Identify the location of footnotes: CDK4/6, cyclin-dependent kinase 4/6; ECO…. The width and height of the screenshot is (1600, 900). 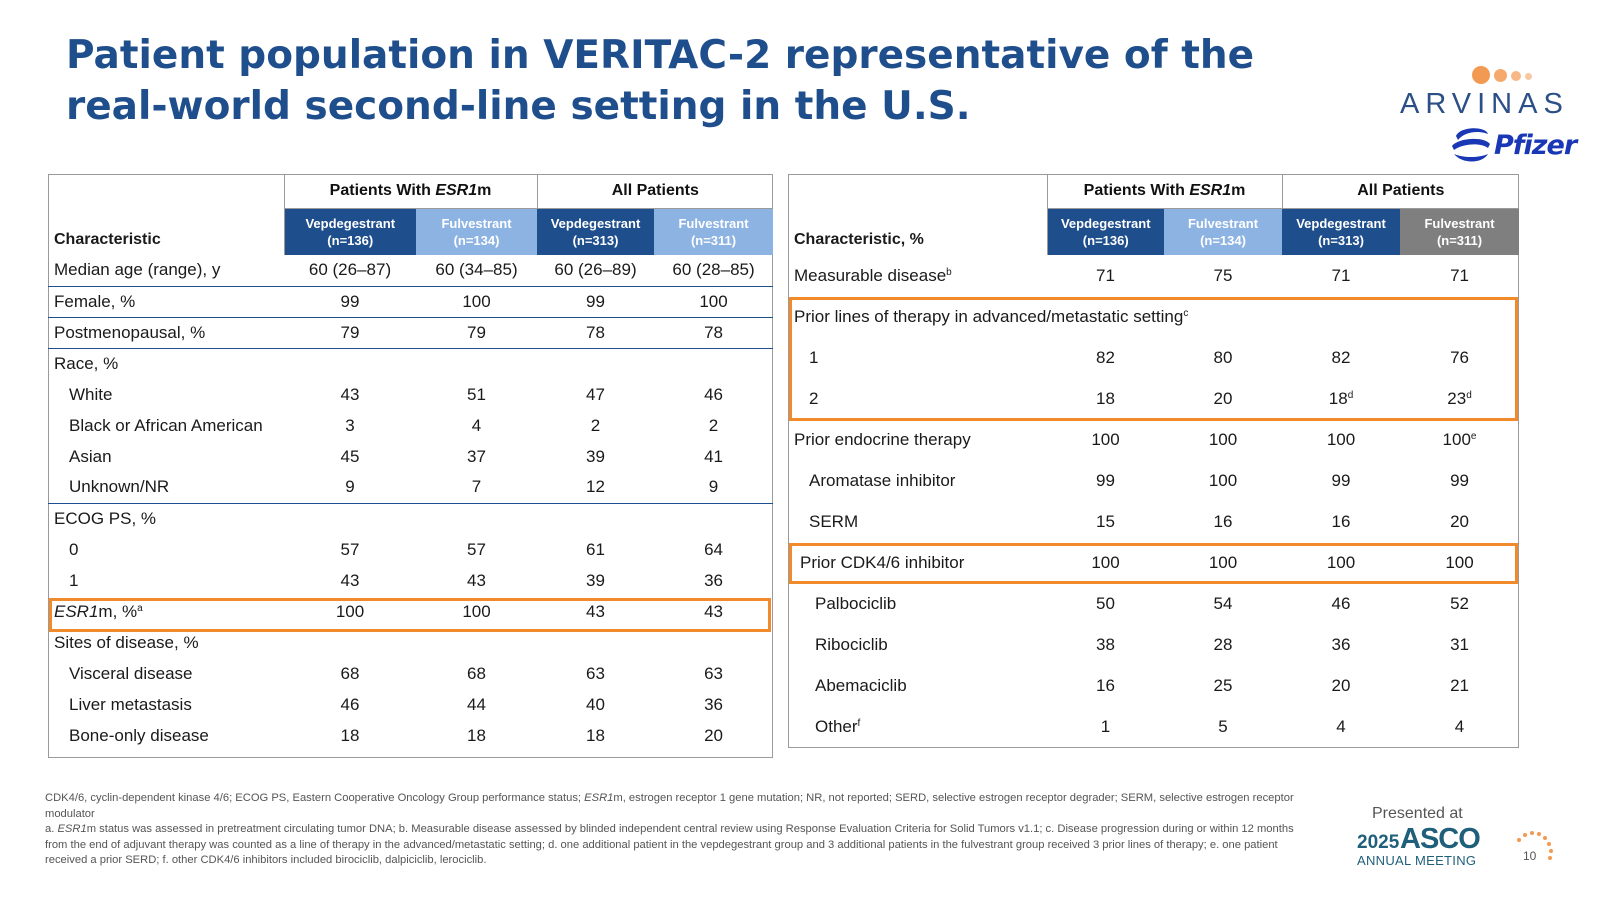
(675, 830).